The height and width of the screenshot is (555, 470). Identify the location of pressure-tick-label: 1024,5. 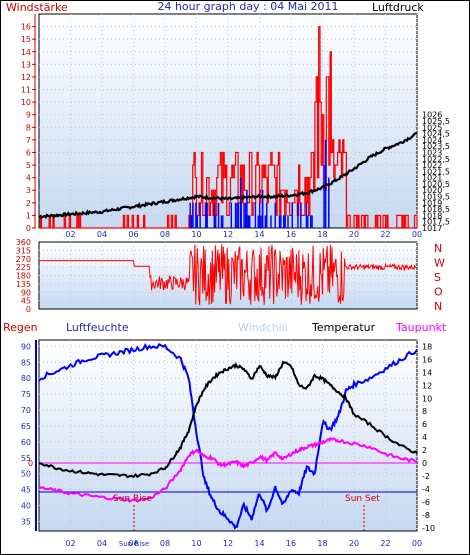
(436, 134).